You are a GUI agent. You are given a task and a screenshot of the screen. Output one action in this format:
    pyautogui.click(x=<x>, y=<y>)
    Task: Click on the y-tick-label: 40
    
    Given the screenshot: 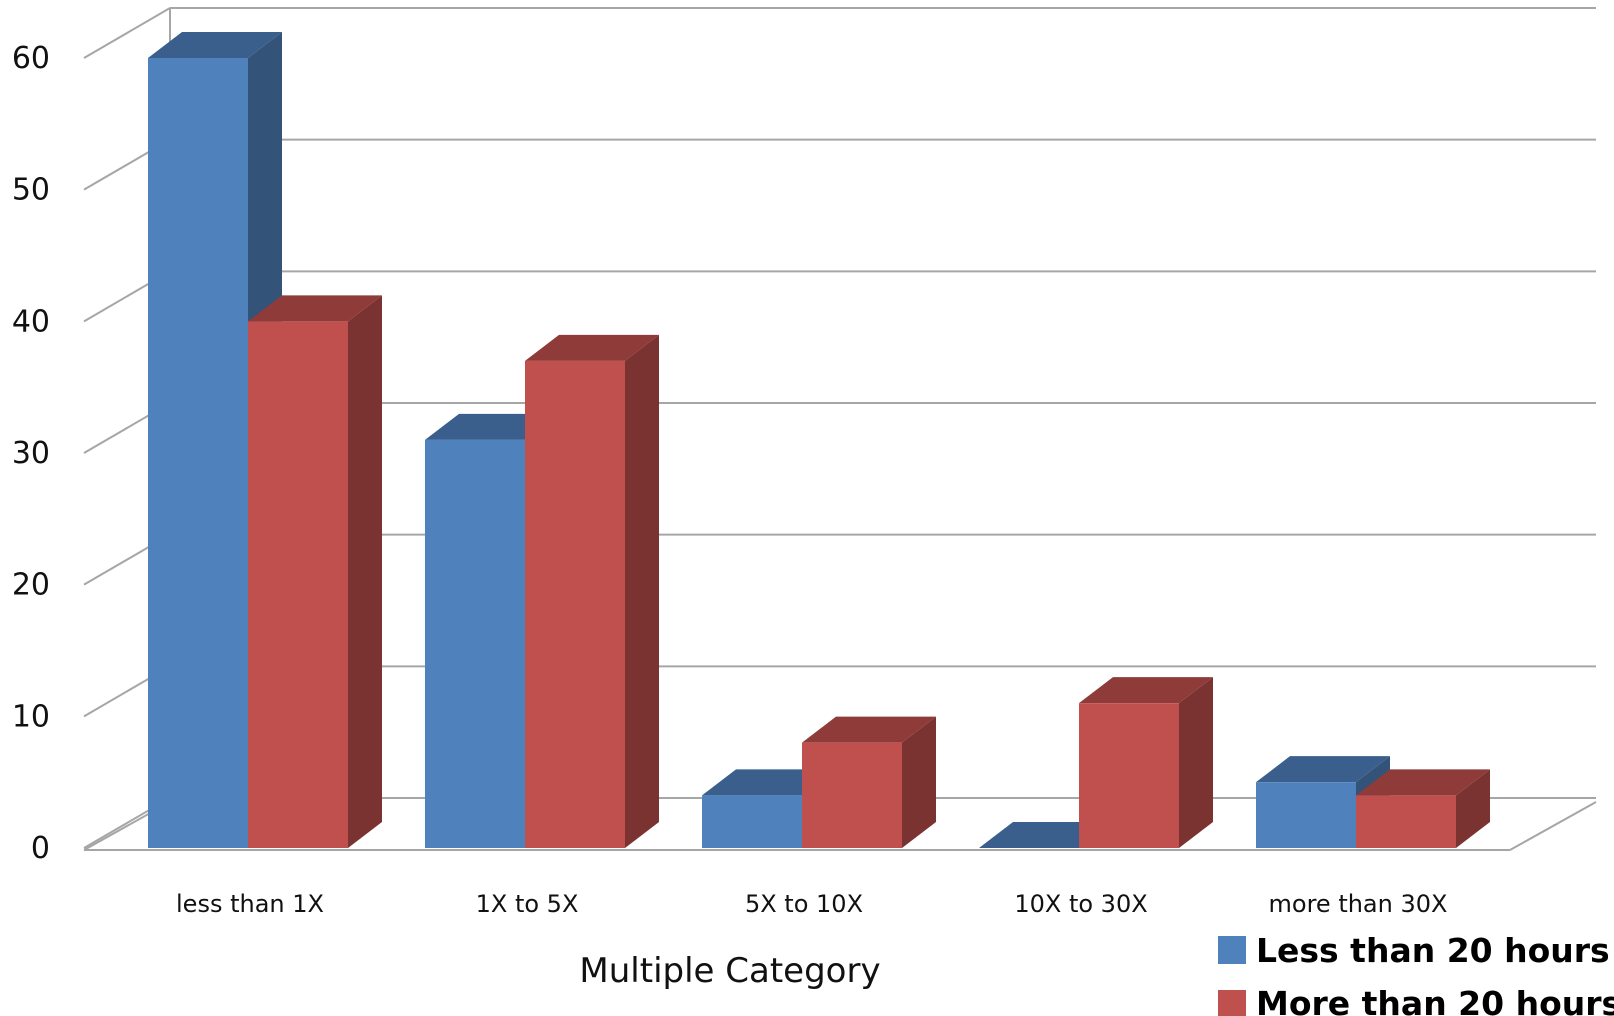 What is the action you would take?
    pyautogui.click(x=31, y=321)
    